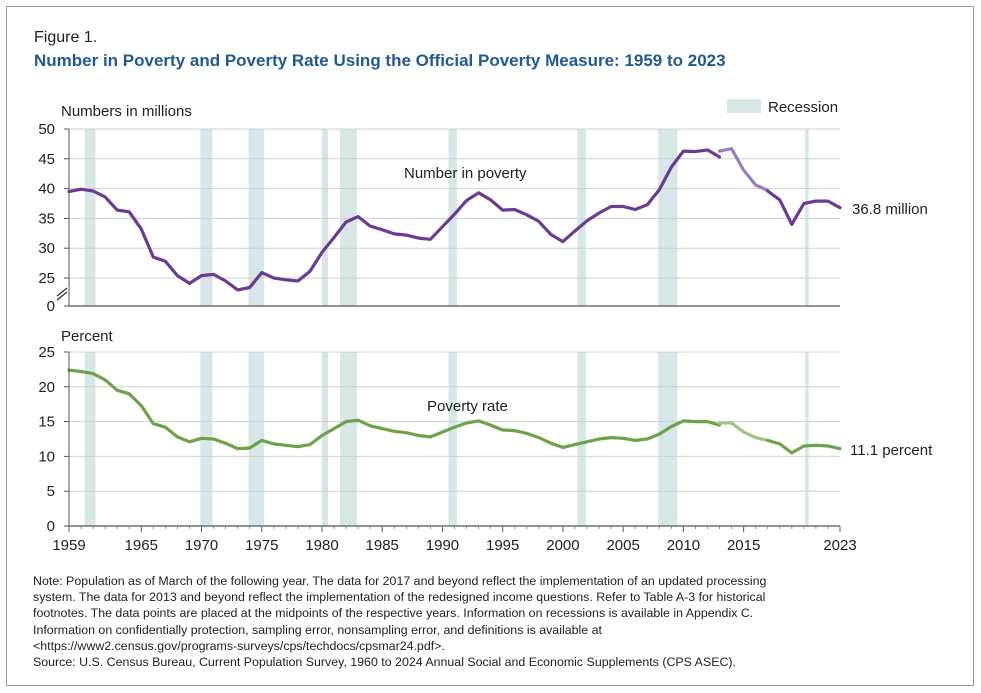 The height and width of the screenshot is (693, 981). I want to click on axis-break-icon, so click(62, 294).